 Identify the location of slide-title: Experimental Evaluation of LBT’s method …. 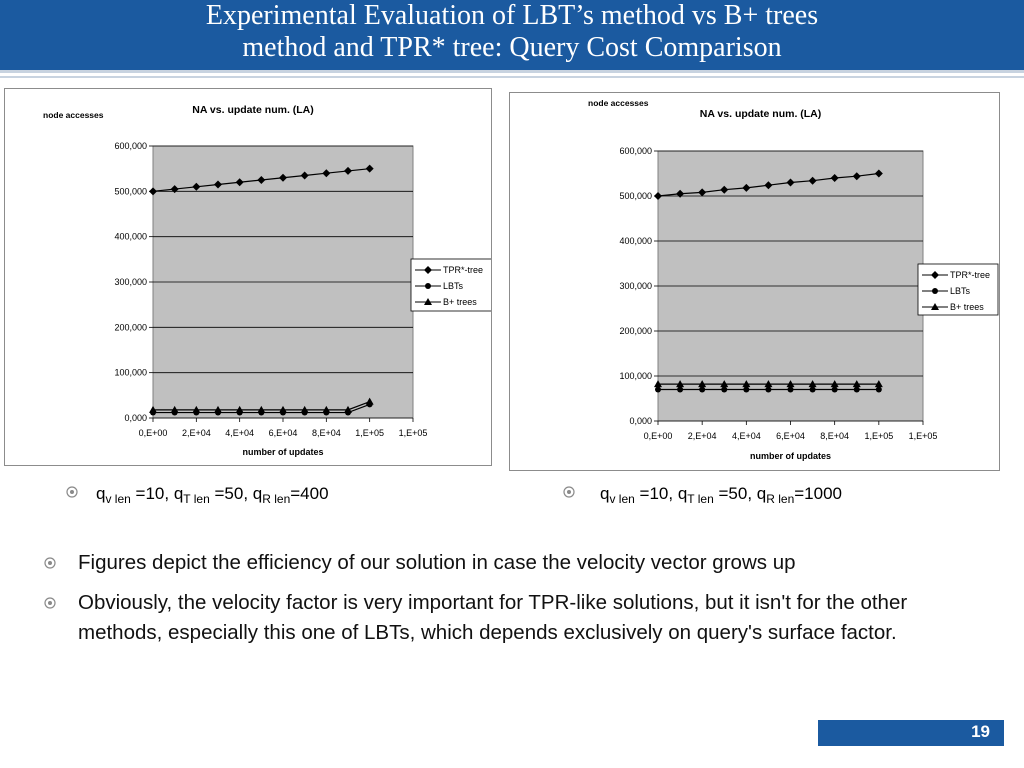
(512, 32).